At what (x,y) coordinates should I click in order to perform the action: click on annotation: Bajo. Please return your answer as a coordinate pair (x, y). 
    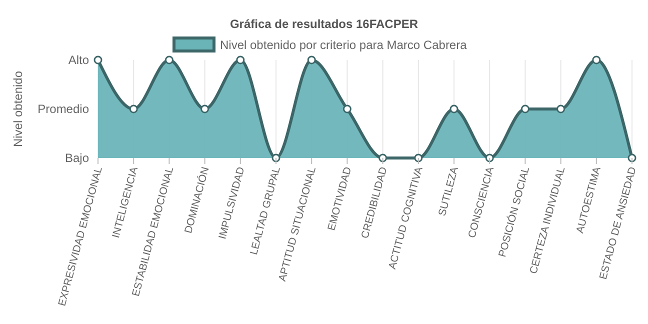
    Looking at the image, I should click on (77, 158).